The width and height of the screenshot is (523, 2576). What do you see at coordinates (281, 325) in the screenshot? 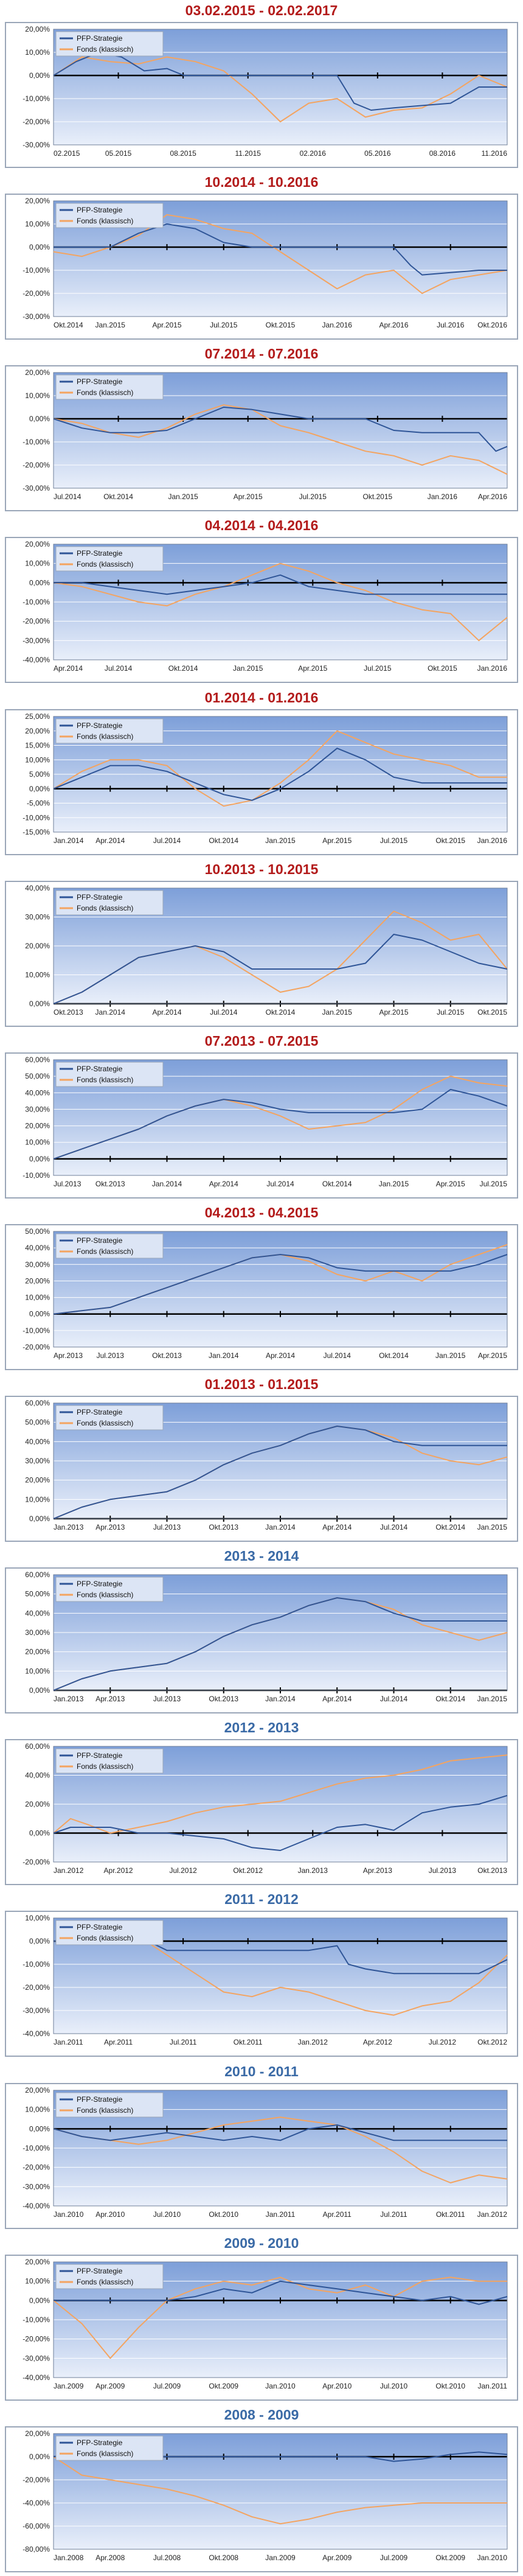
I see `x-tick-label: Okt.2015` at bounding box center [281, 325].